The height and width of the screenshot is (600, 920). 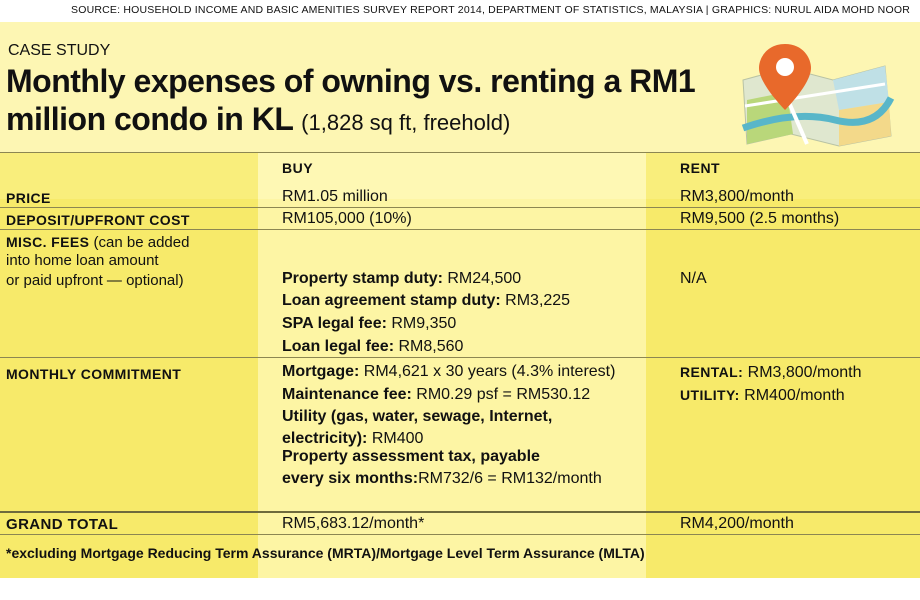 I want to click on misc-item: Property stamp duty: RM24,500, so click(x=402, y=278).